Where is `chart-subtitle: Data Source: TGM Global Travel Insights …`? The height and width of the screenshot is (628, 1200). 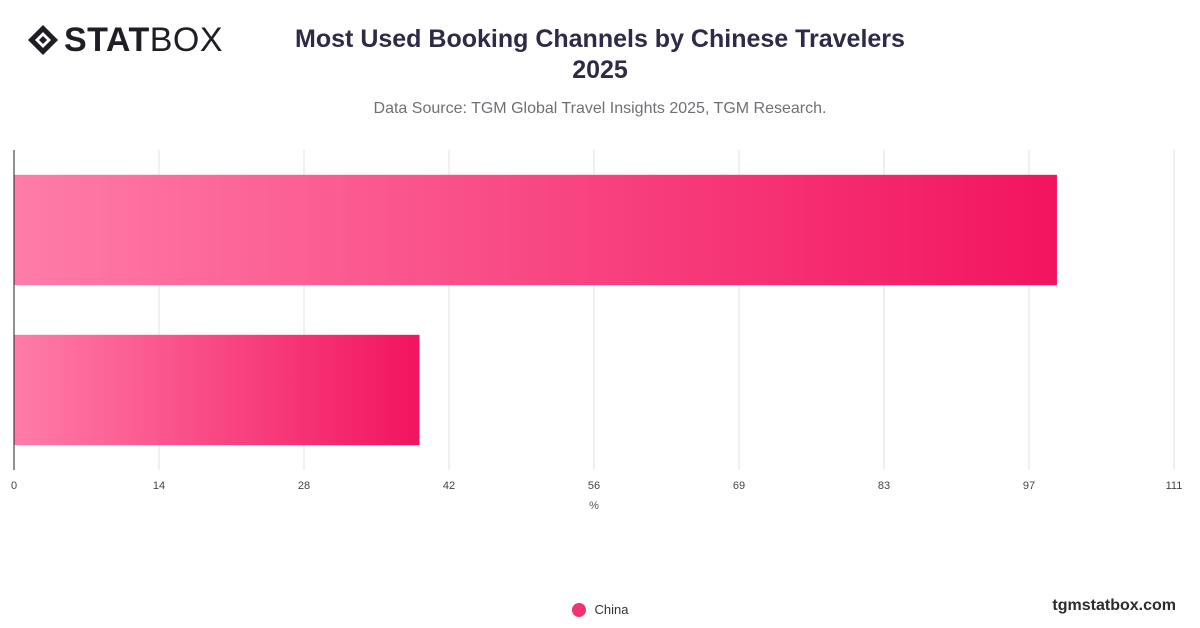
chart-subtitle: Data Source: TGM Global Travel Insights … is located at coordinates (600, 108).